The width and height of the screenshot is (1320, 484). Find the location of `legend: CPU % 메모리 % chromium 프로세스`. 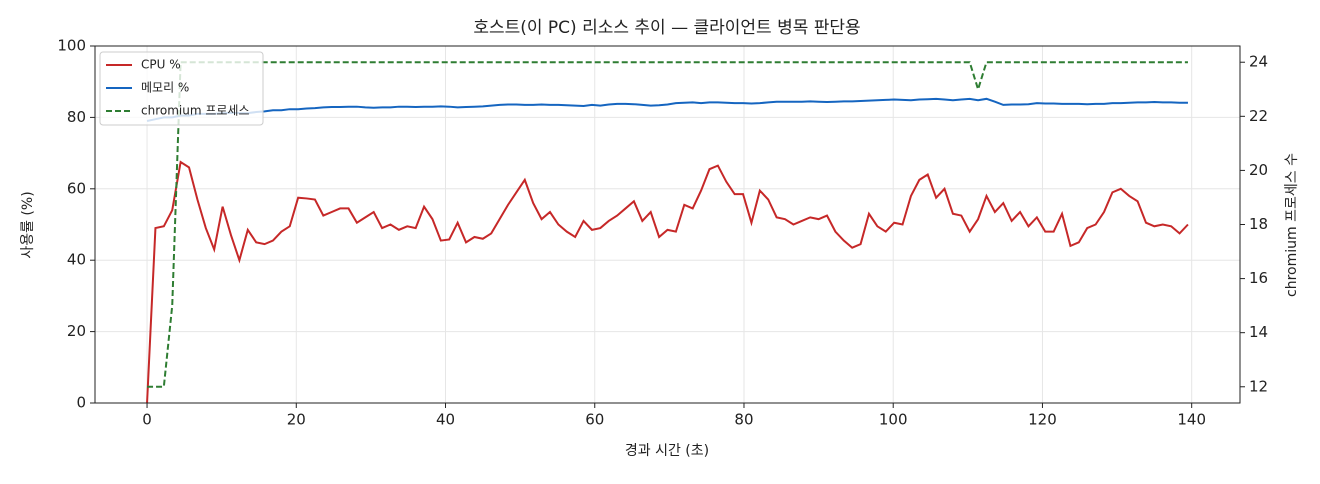

legend: CPU % 메모리 % chromium 프로세스 is located at coordinates (181, 88).